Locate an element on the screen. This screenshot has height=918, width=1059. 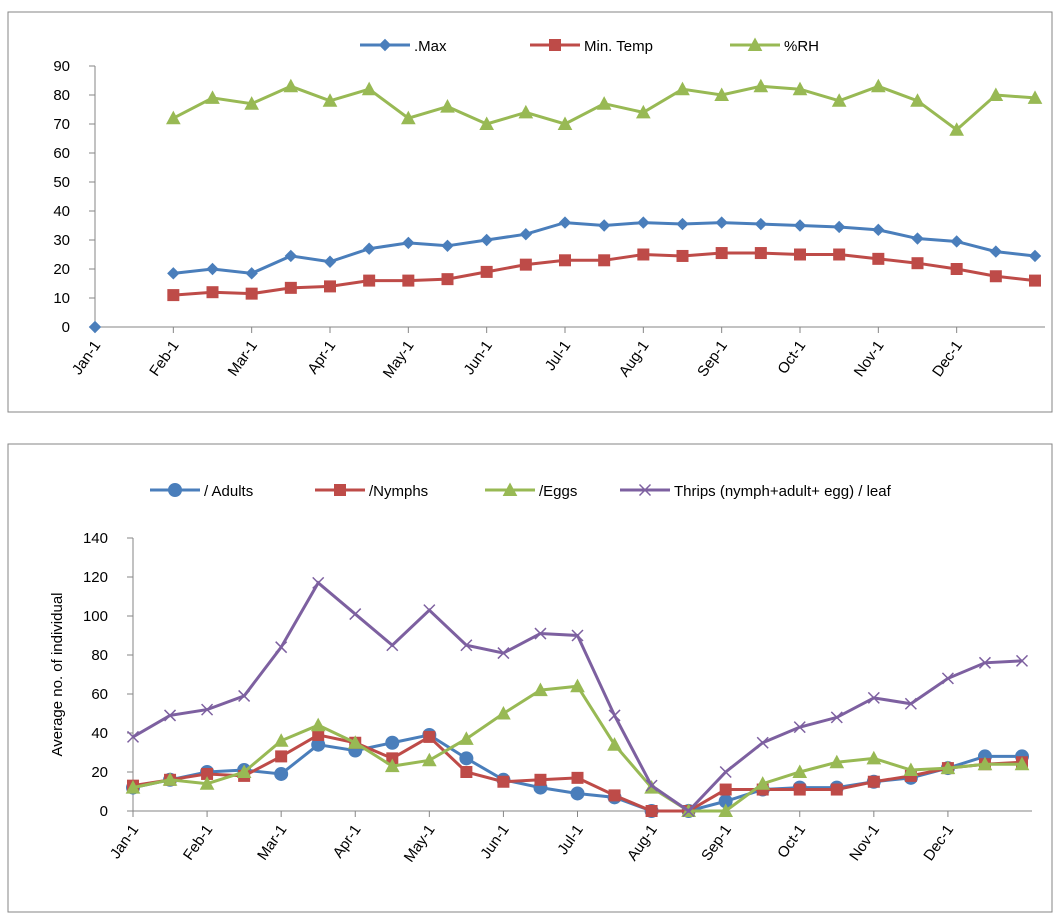
x-tick-label: Jan-1 is located at coordinates (124, 842).